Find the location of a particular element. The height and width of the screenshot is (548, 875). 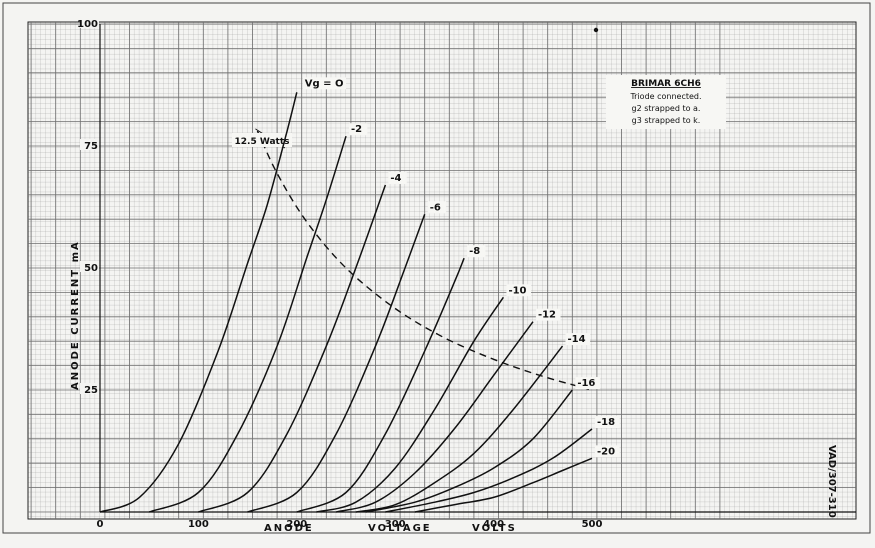

chart-title: BRIMAR 6CH6 is located at coordinates (666, 84).